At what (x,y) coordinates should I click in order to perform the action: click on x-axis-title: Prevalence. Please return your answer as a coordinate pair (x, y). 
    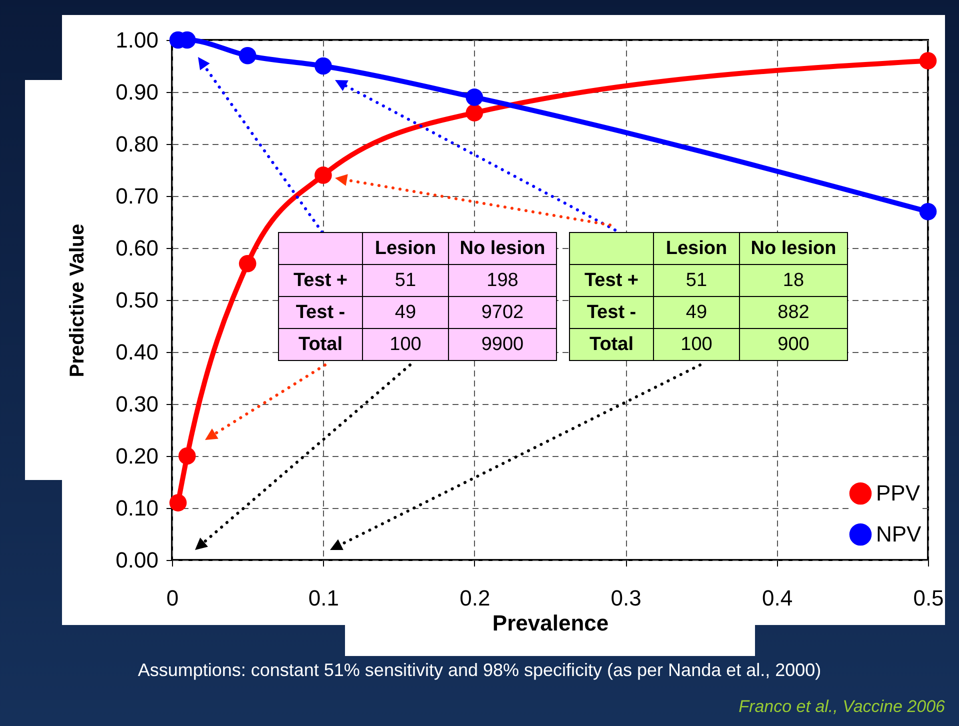
    Looking at the image, I should click on (550, 623).